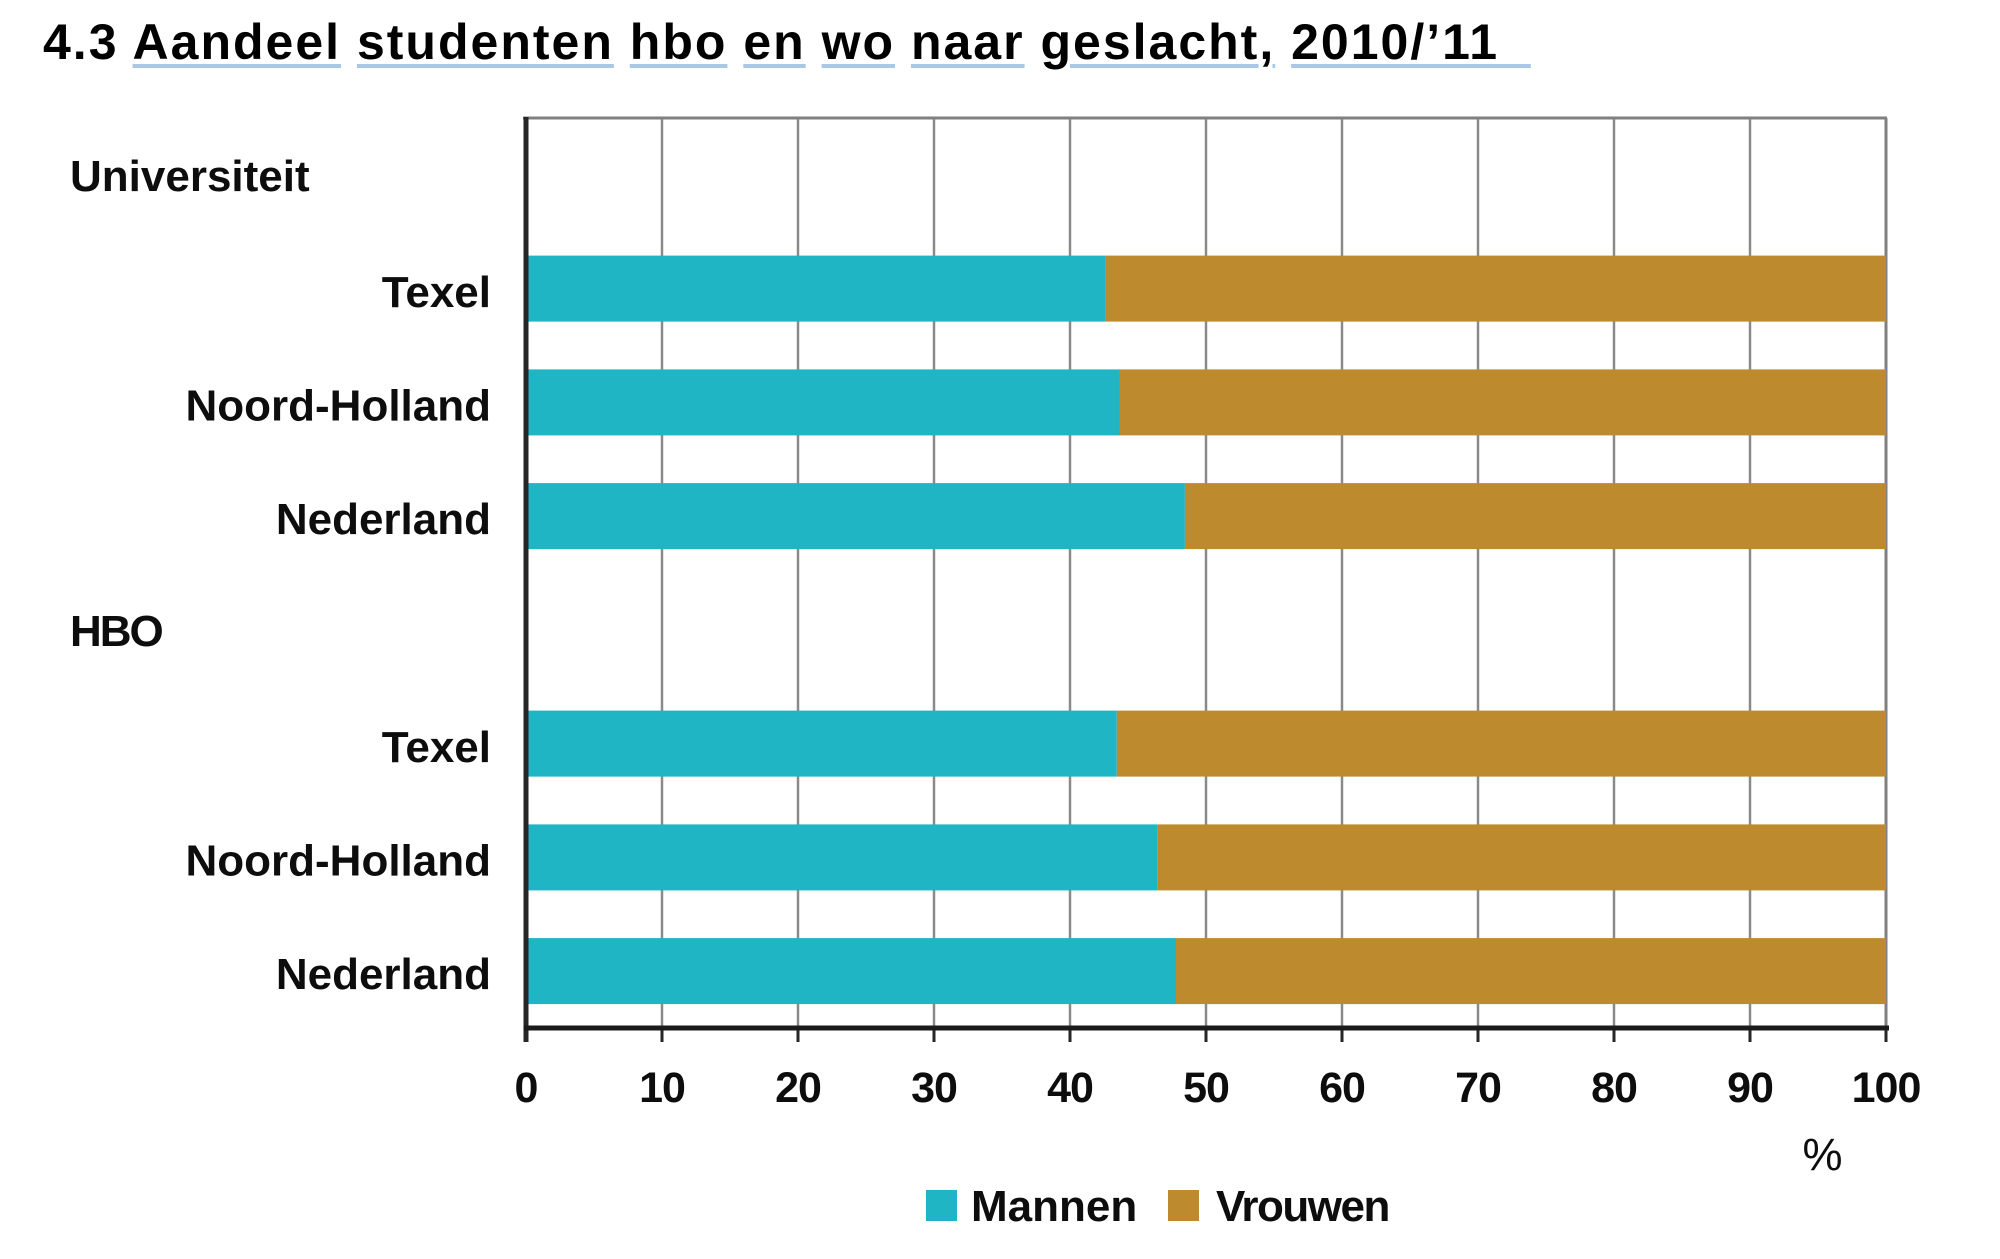  What do you see at coordinates (1342, 1088) in the screenshot?
I see `svg-text: 60` at bounding box center [1342, 1088].